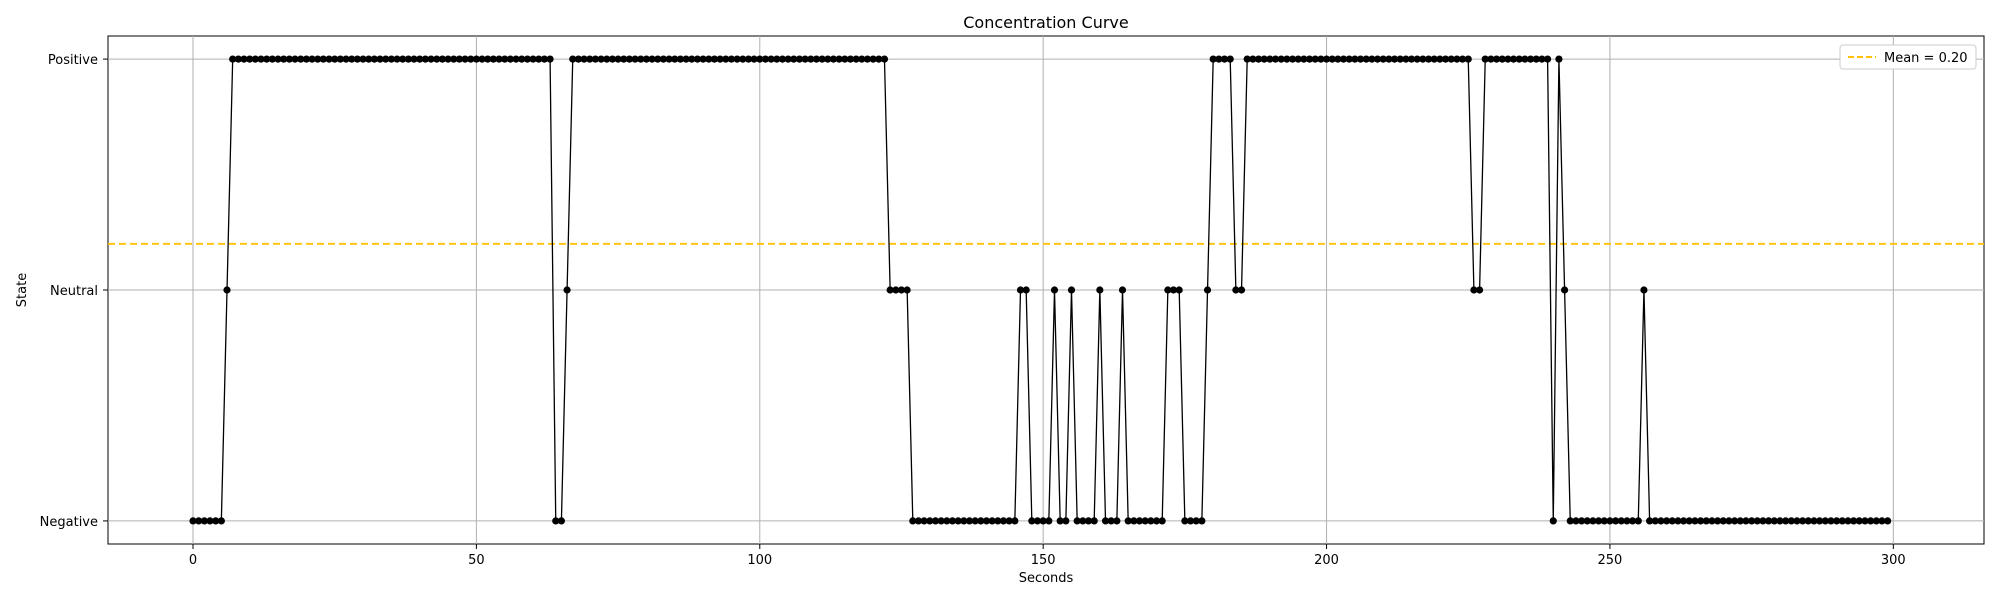 This screenshot has height=600, width=2000. I want to click on x-tick-label: 50, so click(476, 560).